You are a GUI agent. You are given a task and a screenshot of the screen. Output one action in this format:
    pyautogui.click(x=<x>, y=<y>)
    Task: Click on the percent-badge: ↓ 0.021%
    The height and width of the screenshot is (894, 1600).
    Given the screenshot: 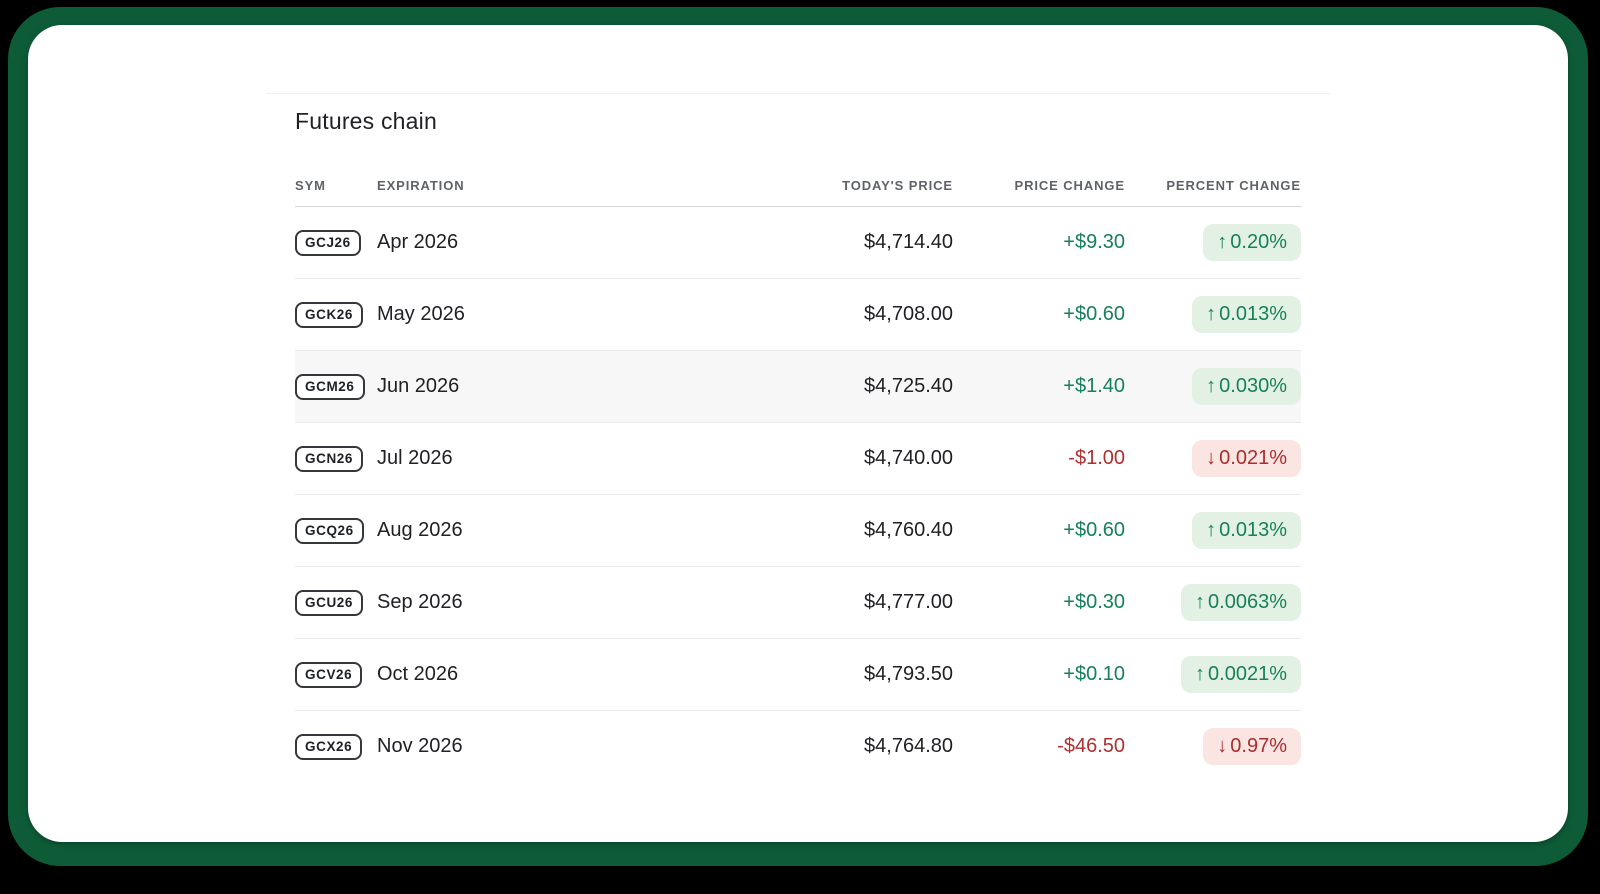 What is the action you would take?
    pyautogui.click(x=1246, y=459)
    